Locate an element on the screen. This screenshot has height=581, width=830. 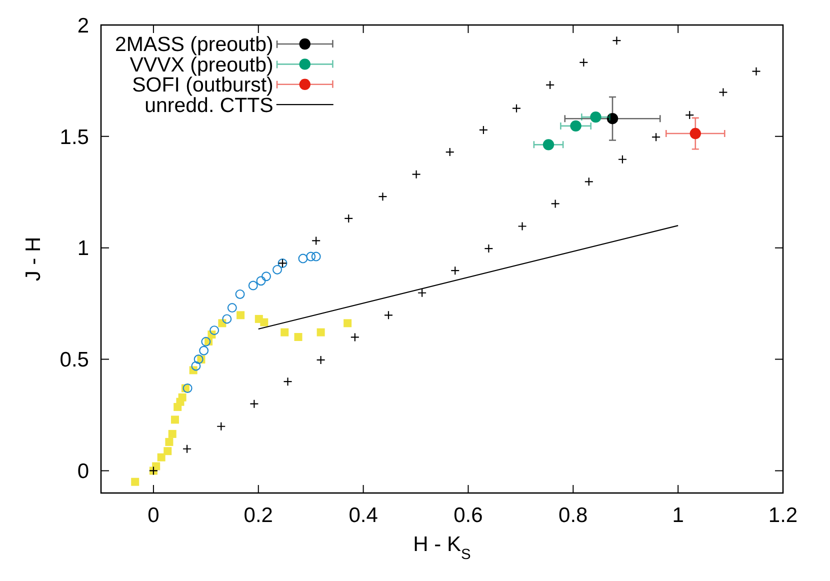
y-tick-label: 0.5 is located at coordinates (74, 360).